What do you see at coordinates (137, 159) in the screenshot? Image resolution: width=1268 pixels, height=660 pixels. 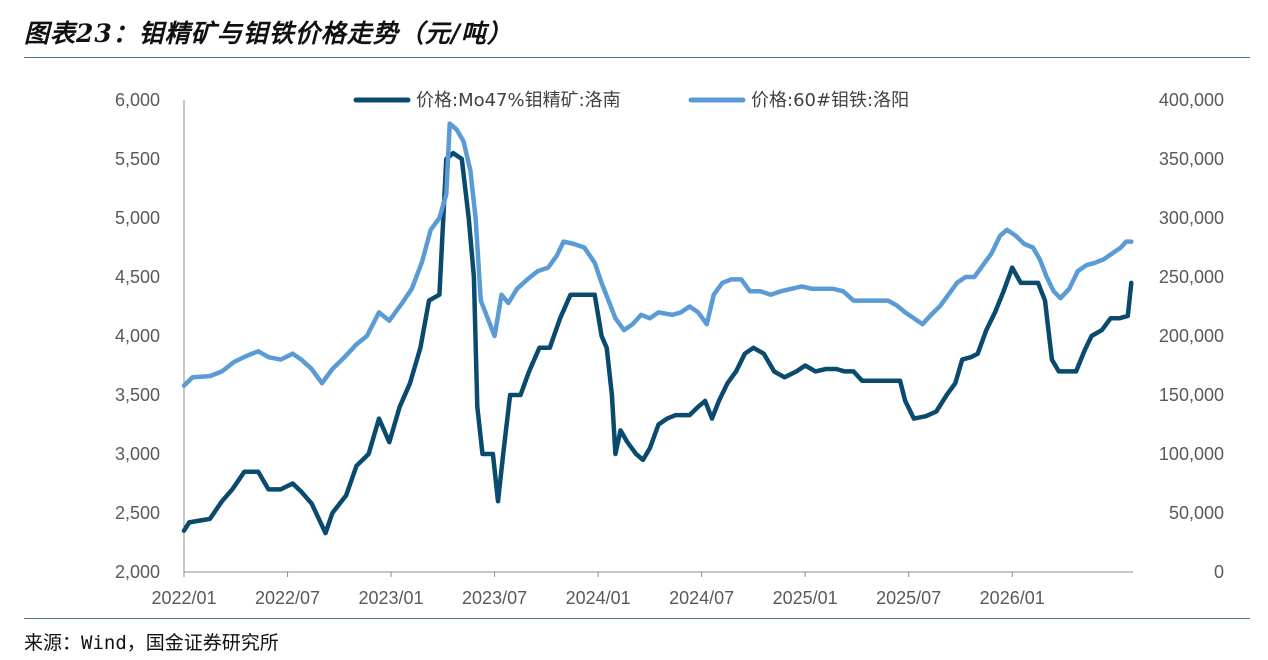 I see `y-left-tick-label: 5,500` at bounding box center [137, 159].